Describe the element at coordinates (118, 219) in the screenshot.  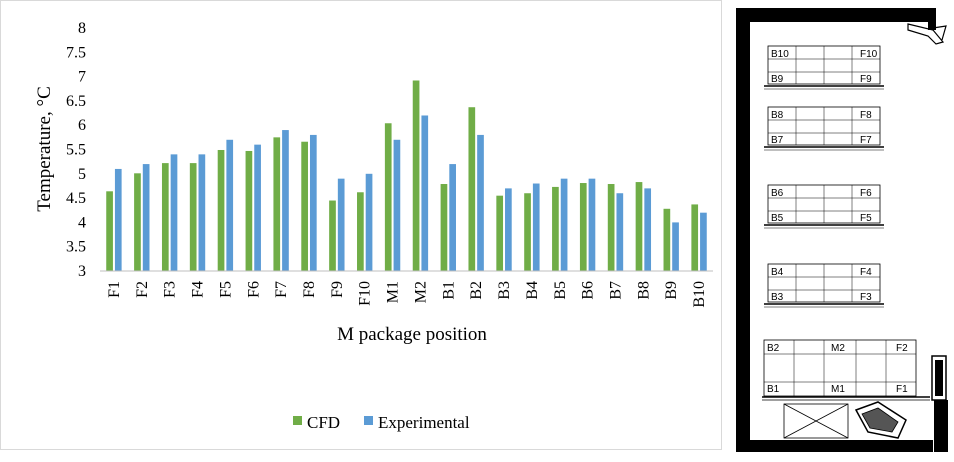
I see `bar-experimental-F1` at that location.